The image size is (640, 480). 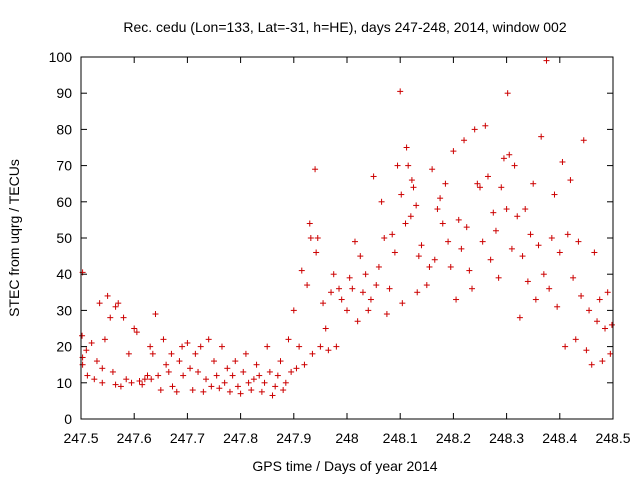 I want to click on y-tick-label: 50, so click(x=64, y=238).